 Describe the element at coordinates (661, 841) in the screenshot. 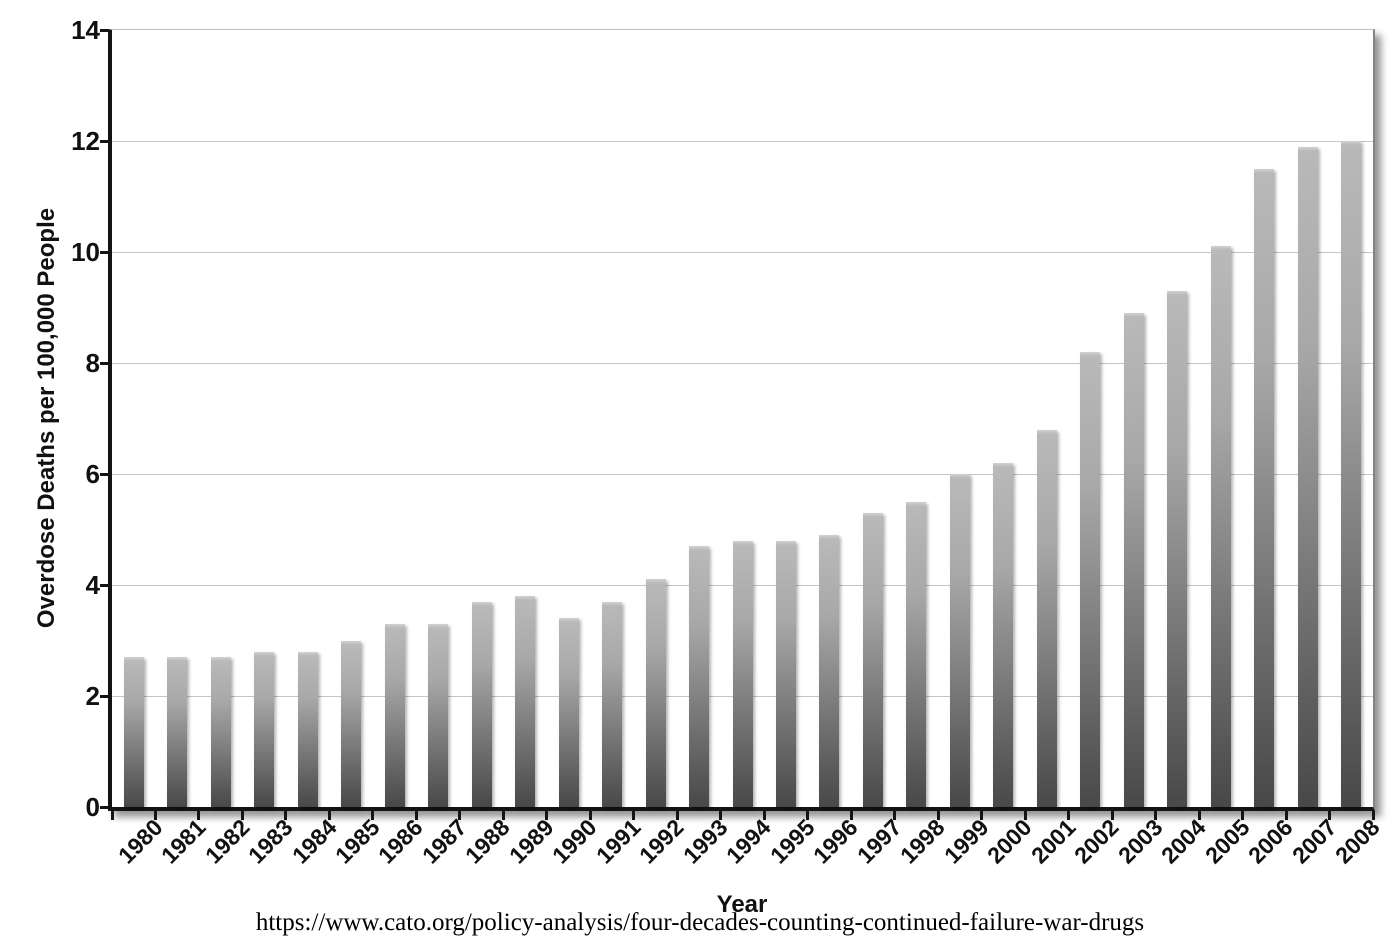

I see `x-tick-label-1992: 1992` at that location.